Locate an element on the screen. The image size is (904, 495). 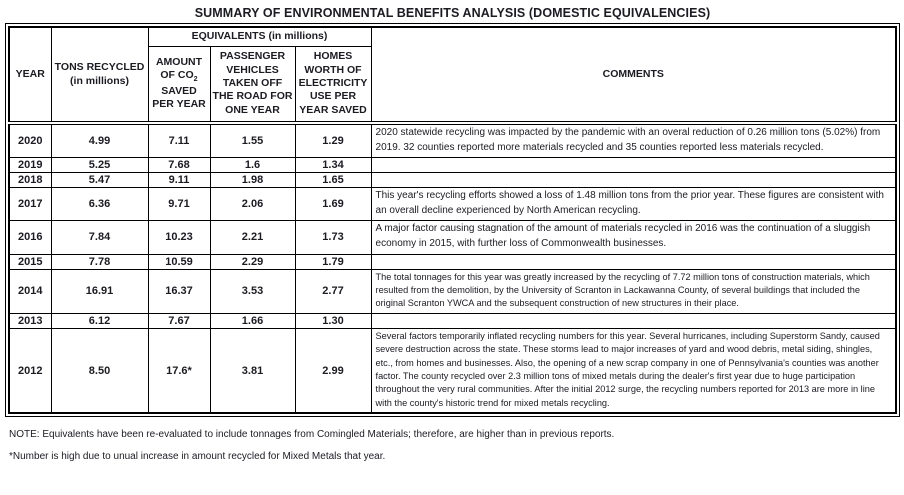
homes-cell: 2.77 is located at coordinates (333, 291).